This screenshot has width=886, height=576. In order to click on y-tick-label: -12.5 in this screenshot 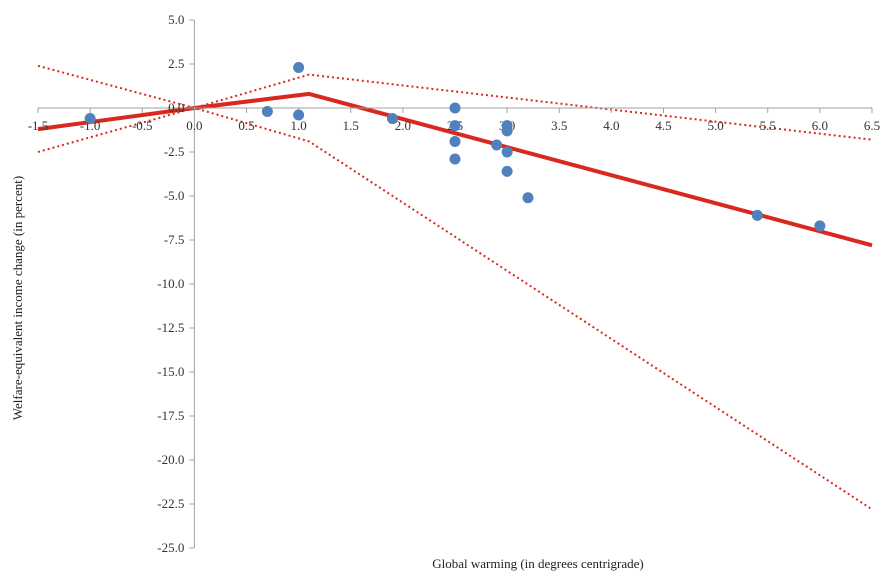, I will do `click(170, 327)`.